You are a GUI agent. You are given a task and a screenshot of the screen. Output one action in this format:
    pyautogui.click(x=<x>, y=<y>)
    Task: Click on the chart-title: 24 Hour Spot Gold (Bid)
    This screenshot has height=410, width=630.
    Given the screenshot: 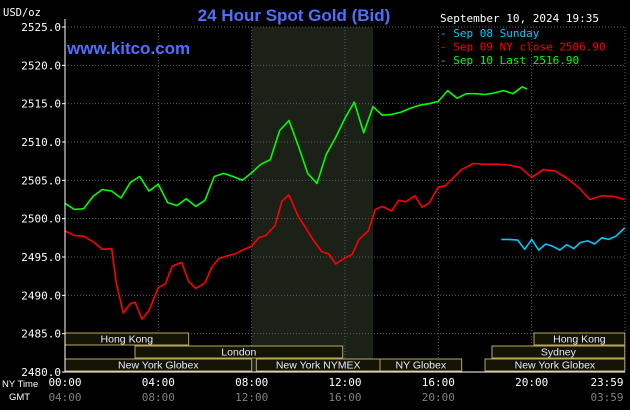 What is the action you would take?
    pyautogui.click(x=294, y=15)
    